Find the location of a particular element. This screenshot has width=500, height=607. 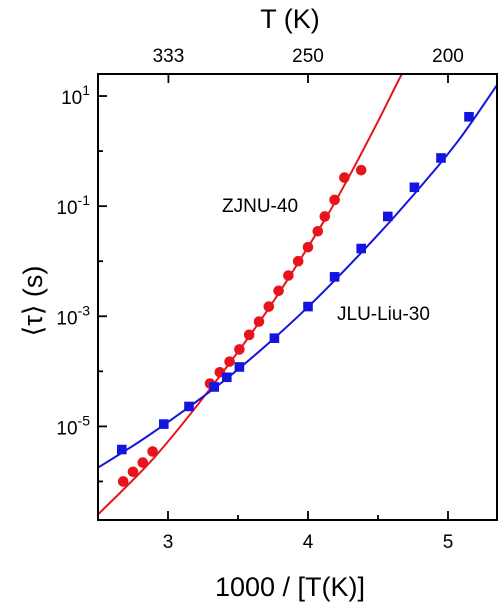

series-label-jlu-liu-30: JLU-Liu-30 is located at coordinates (383, 314).